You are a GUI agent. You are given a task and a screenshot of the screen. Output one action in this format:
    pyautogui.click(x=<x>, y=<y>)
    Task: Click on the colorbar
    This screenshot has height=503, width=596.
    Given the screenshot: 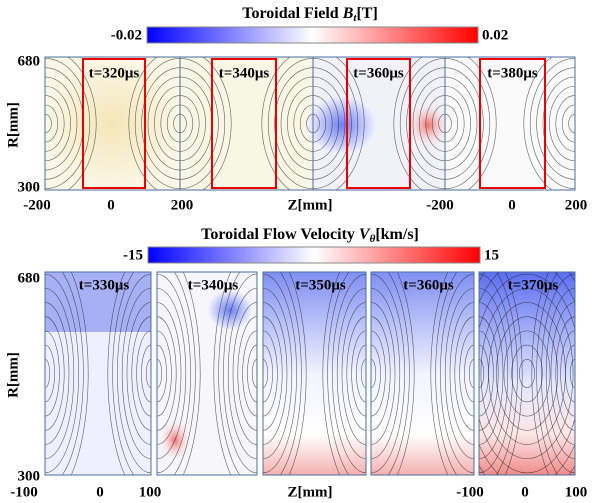 What is the action you would take?
    pyautogui.click(x=312, y=35)
    